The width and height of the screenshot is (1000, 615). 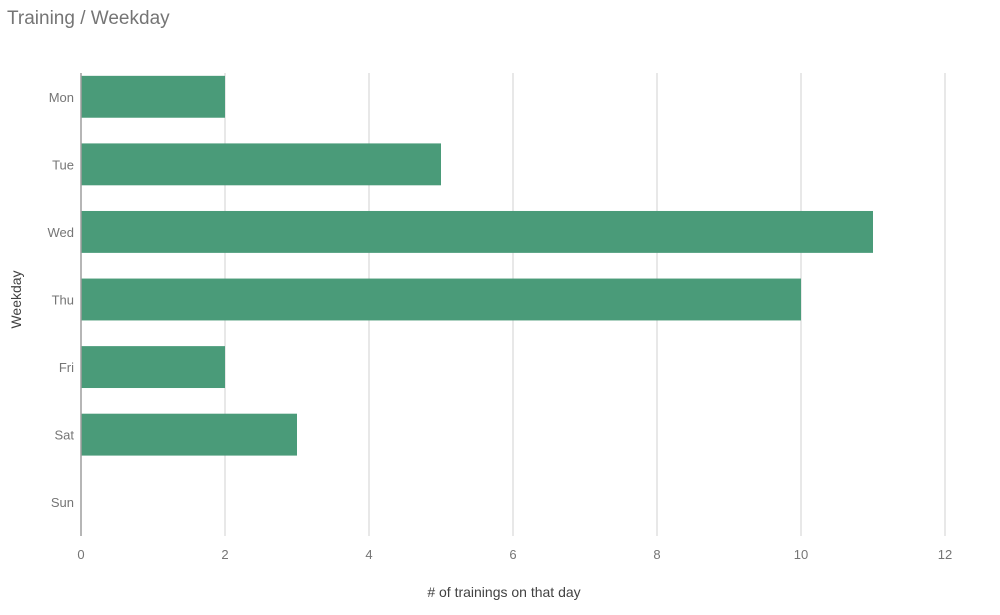 I want to click on x-tick-label: 12, so click(x=945, y=554).